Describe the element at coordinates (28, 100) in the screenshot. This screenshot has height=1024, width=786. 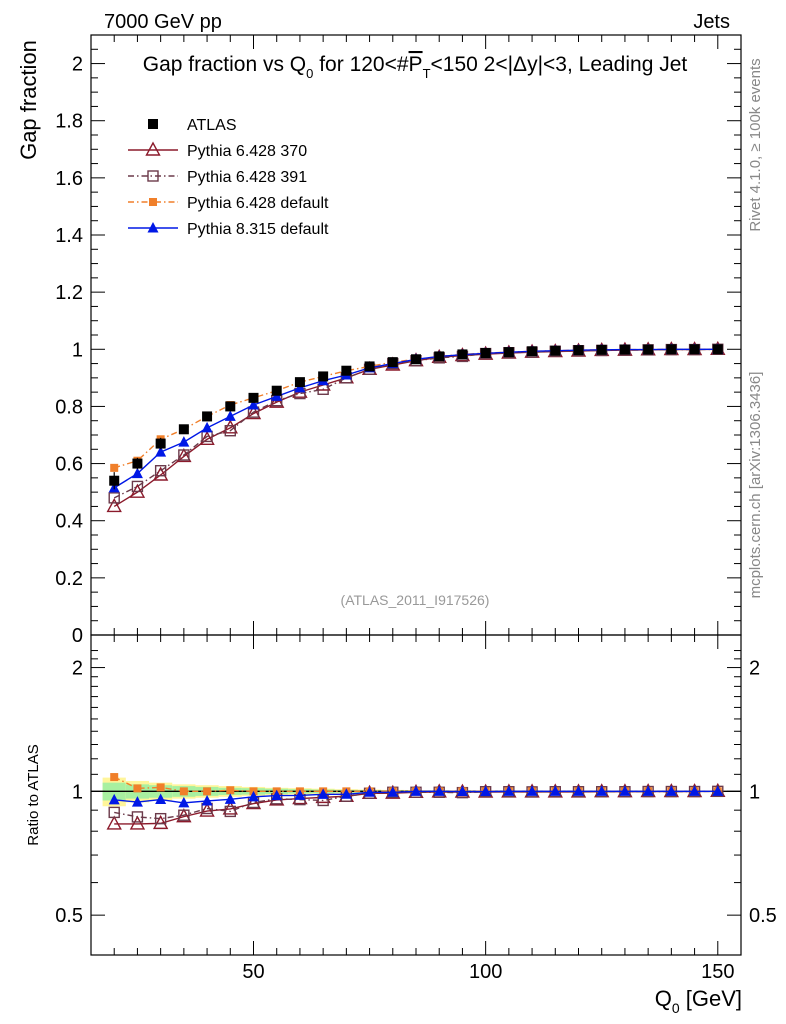
I see `y-axis-label: Gap fraction` at that location.